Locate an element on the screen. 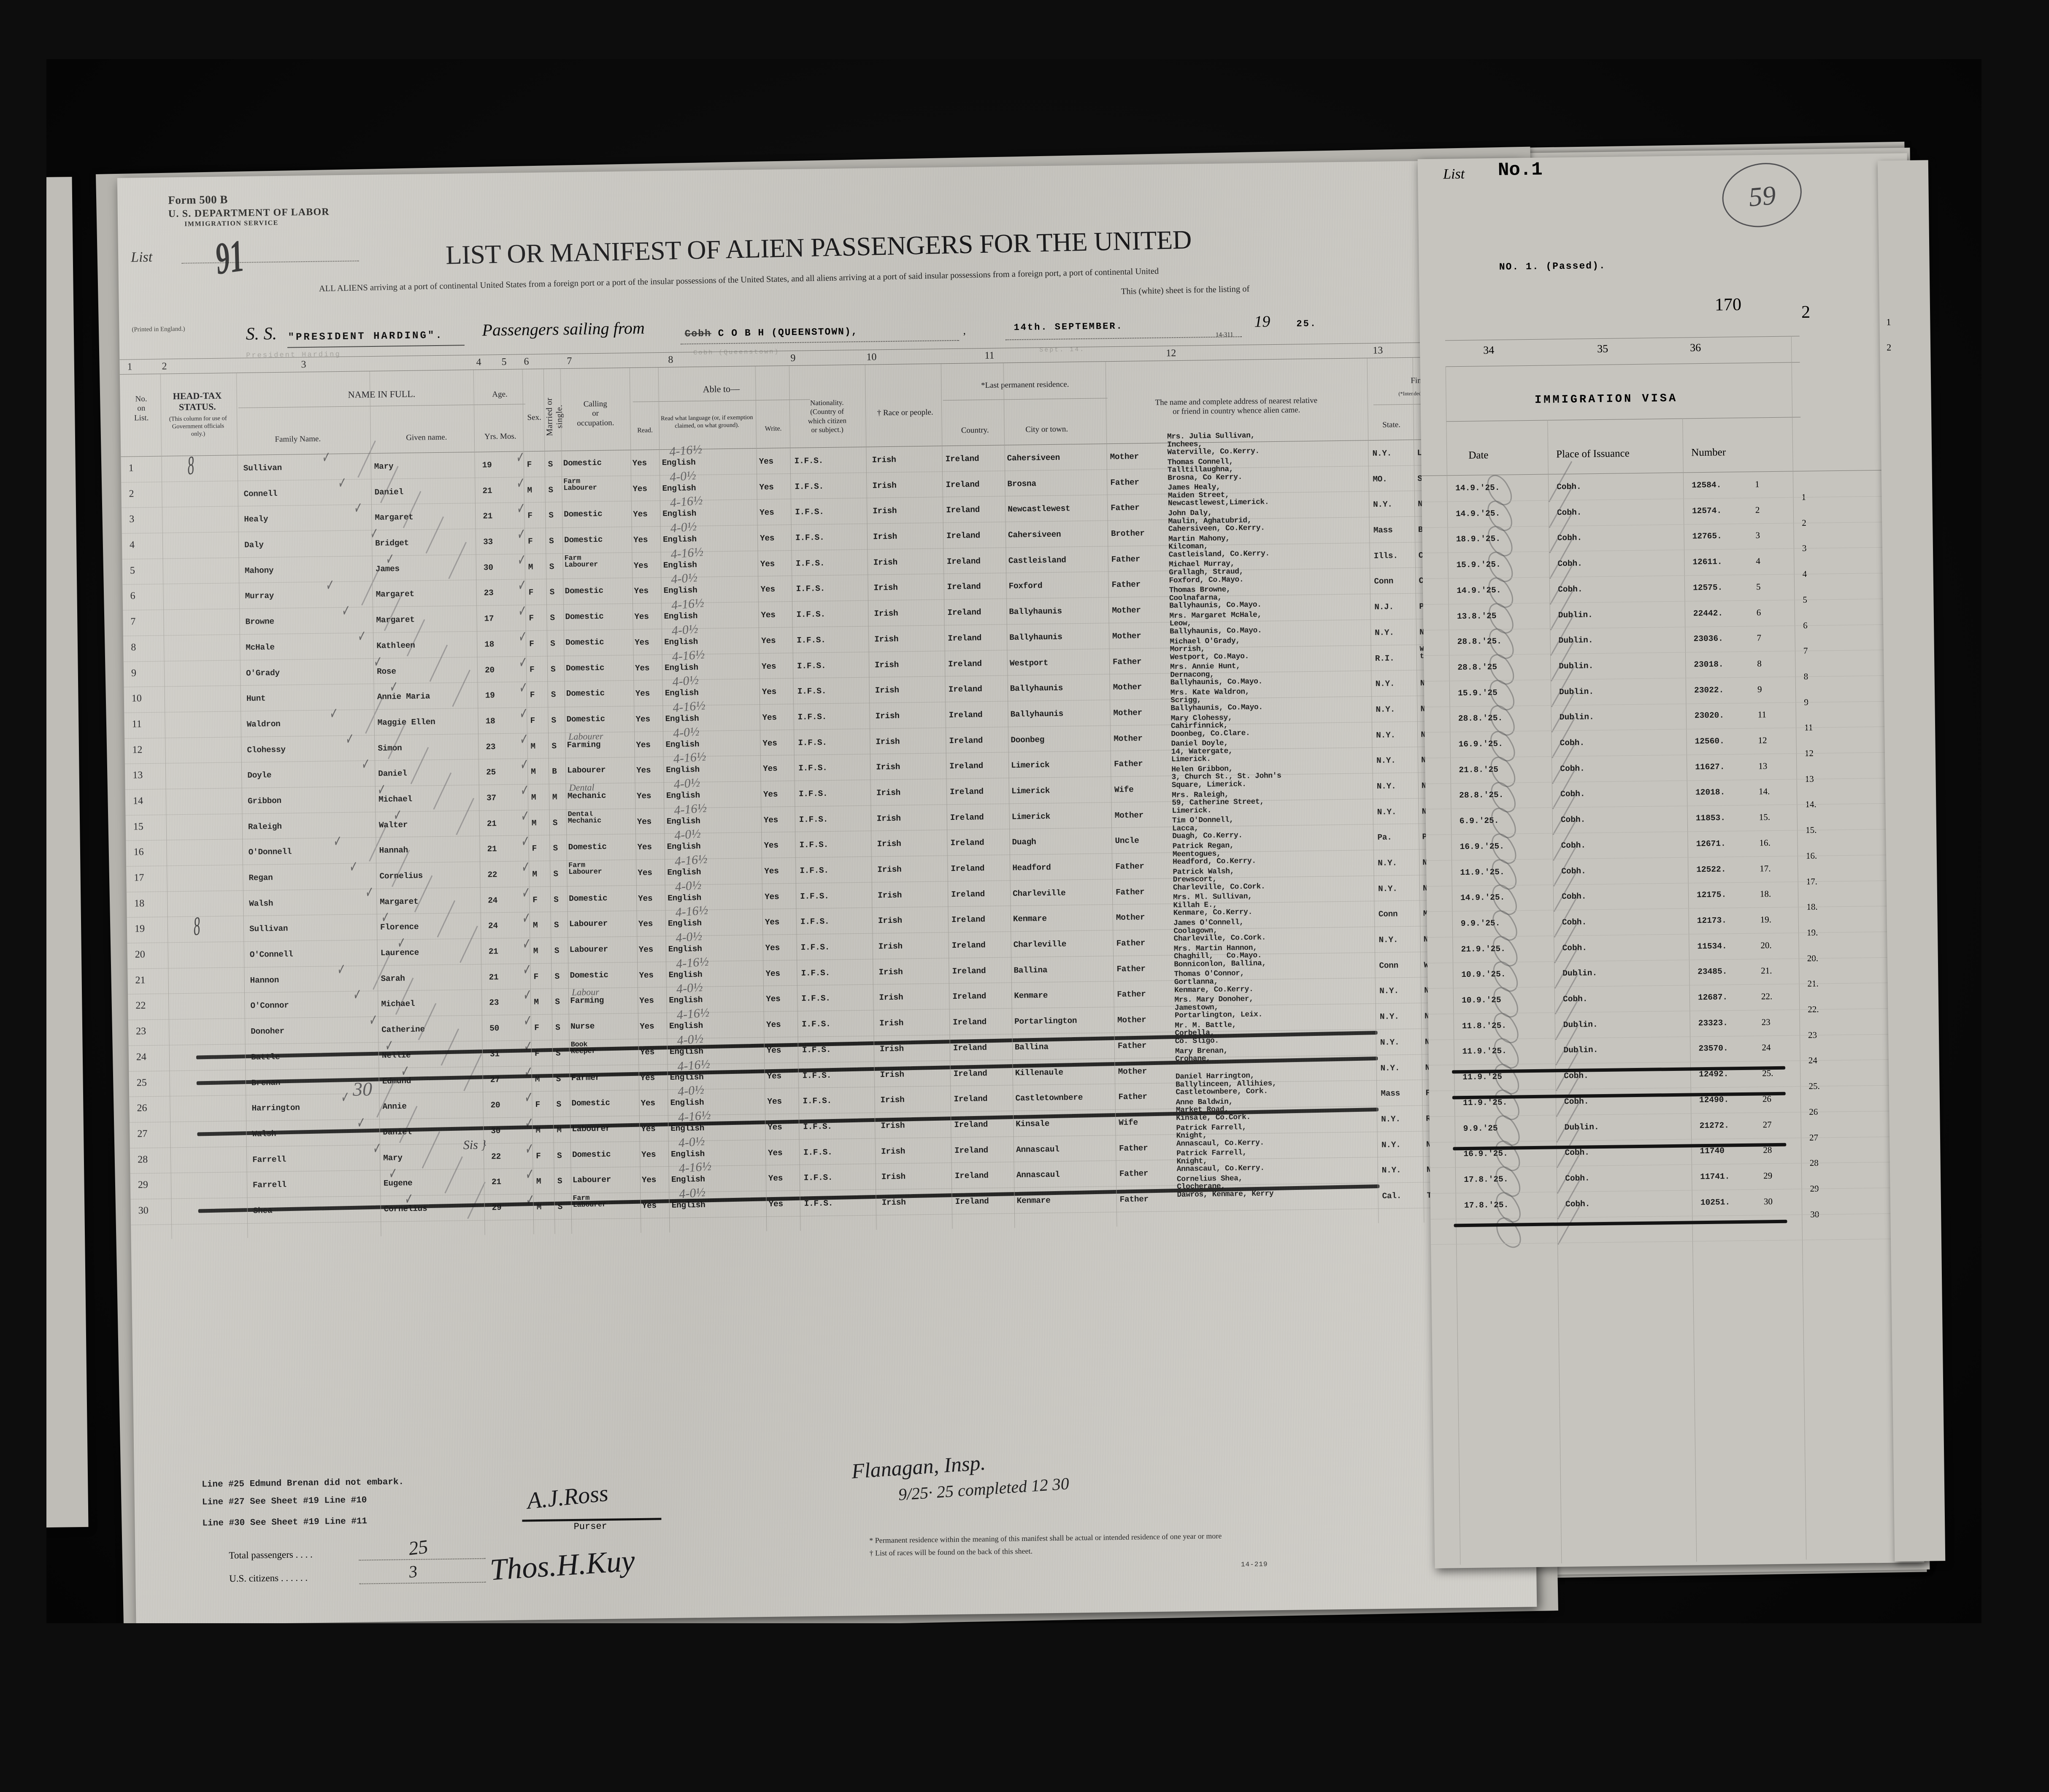 This screenshot has width=2049, height=1792. cell-city: Brosna is located at coordinates (1021, 484).